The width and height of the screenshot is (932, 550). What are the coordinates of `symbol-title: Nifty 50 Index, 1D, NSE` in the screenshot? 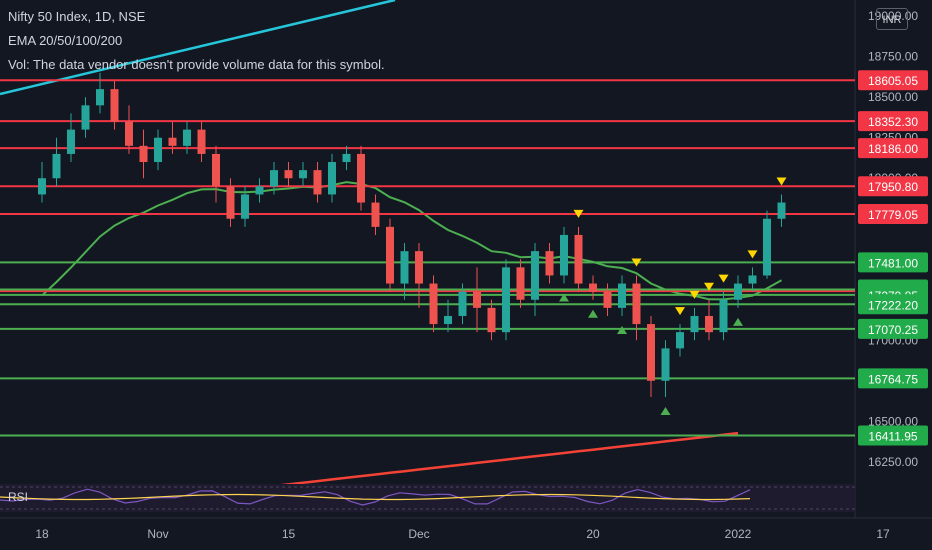 It's located at (77, 16).